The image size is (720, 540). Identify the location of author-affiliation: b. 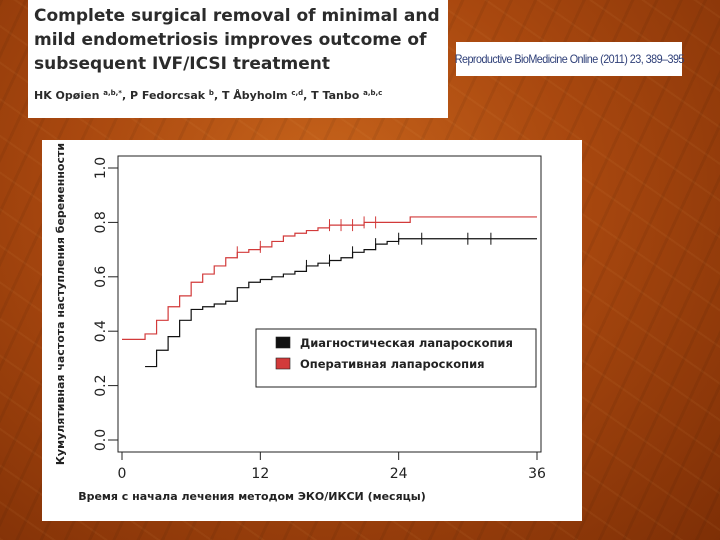
(211, 93).